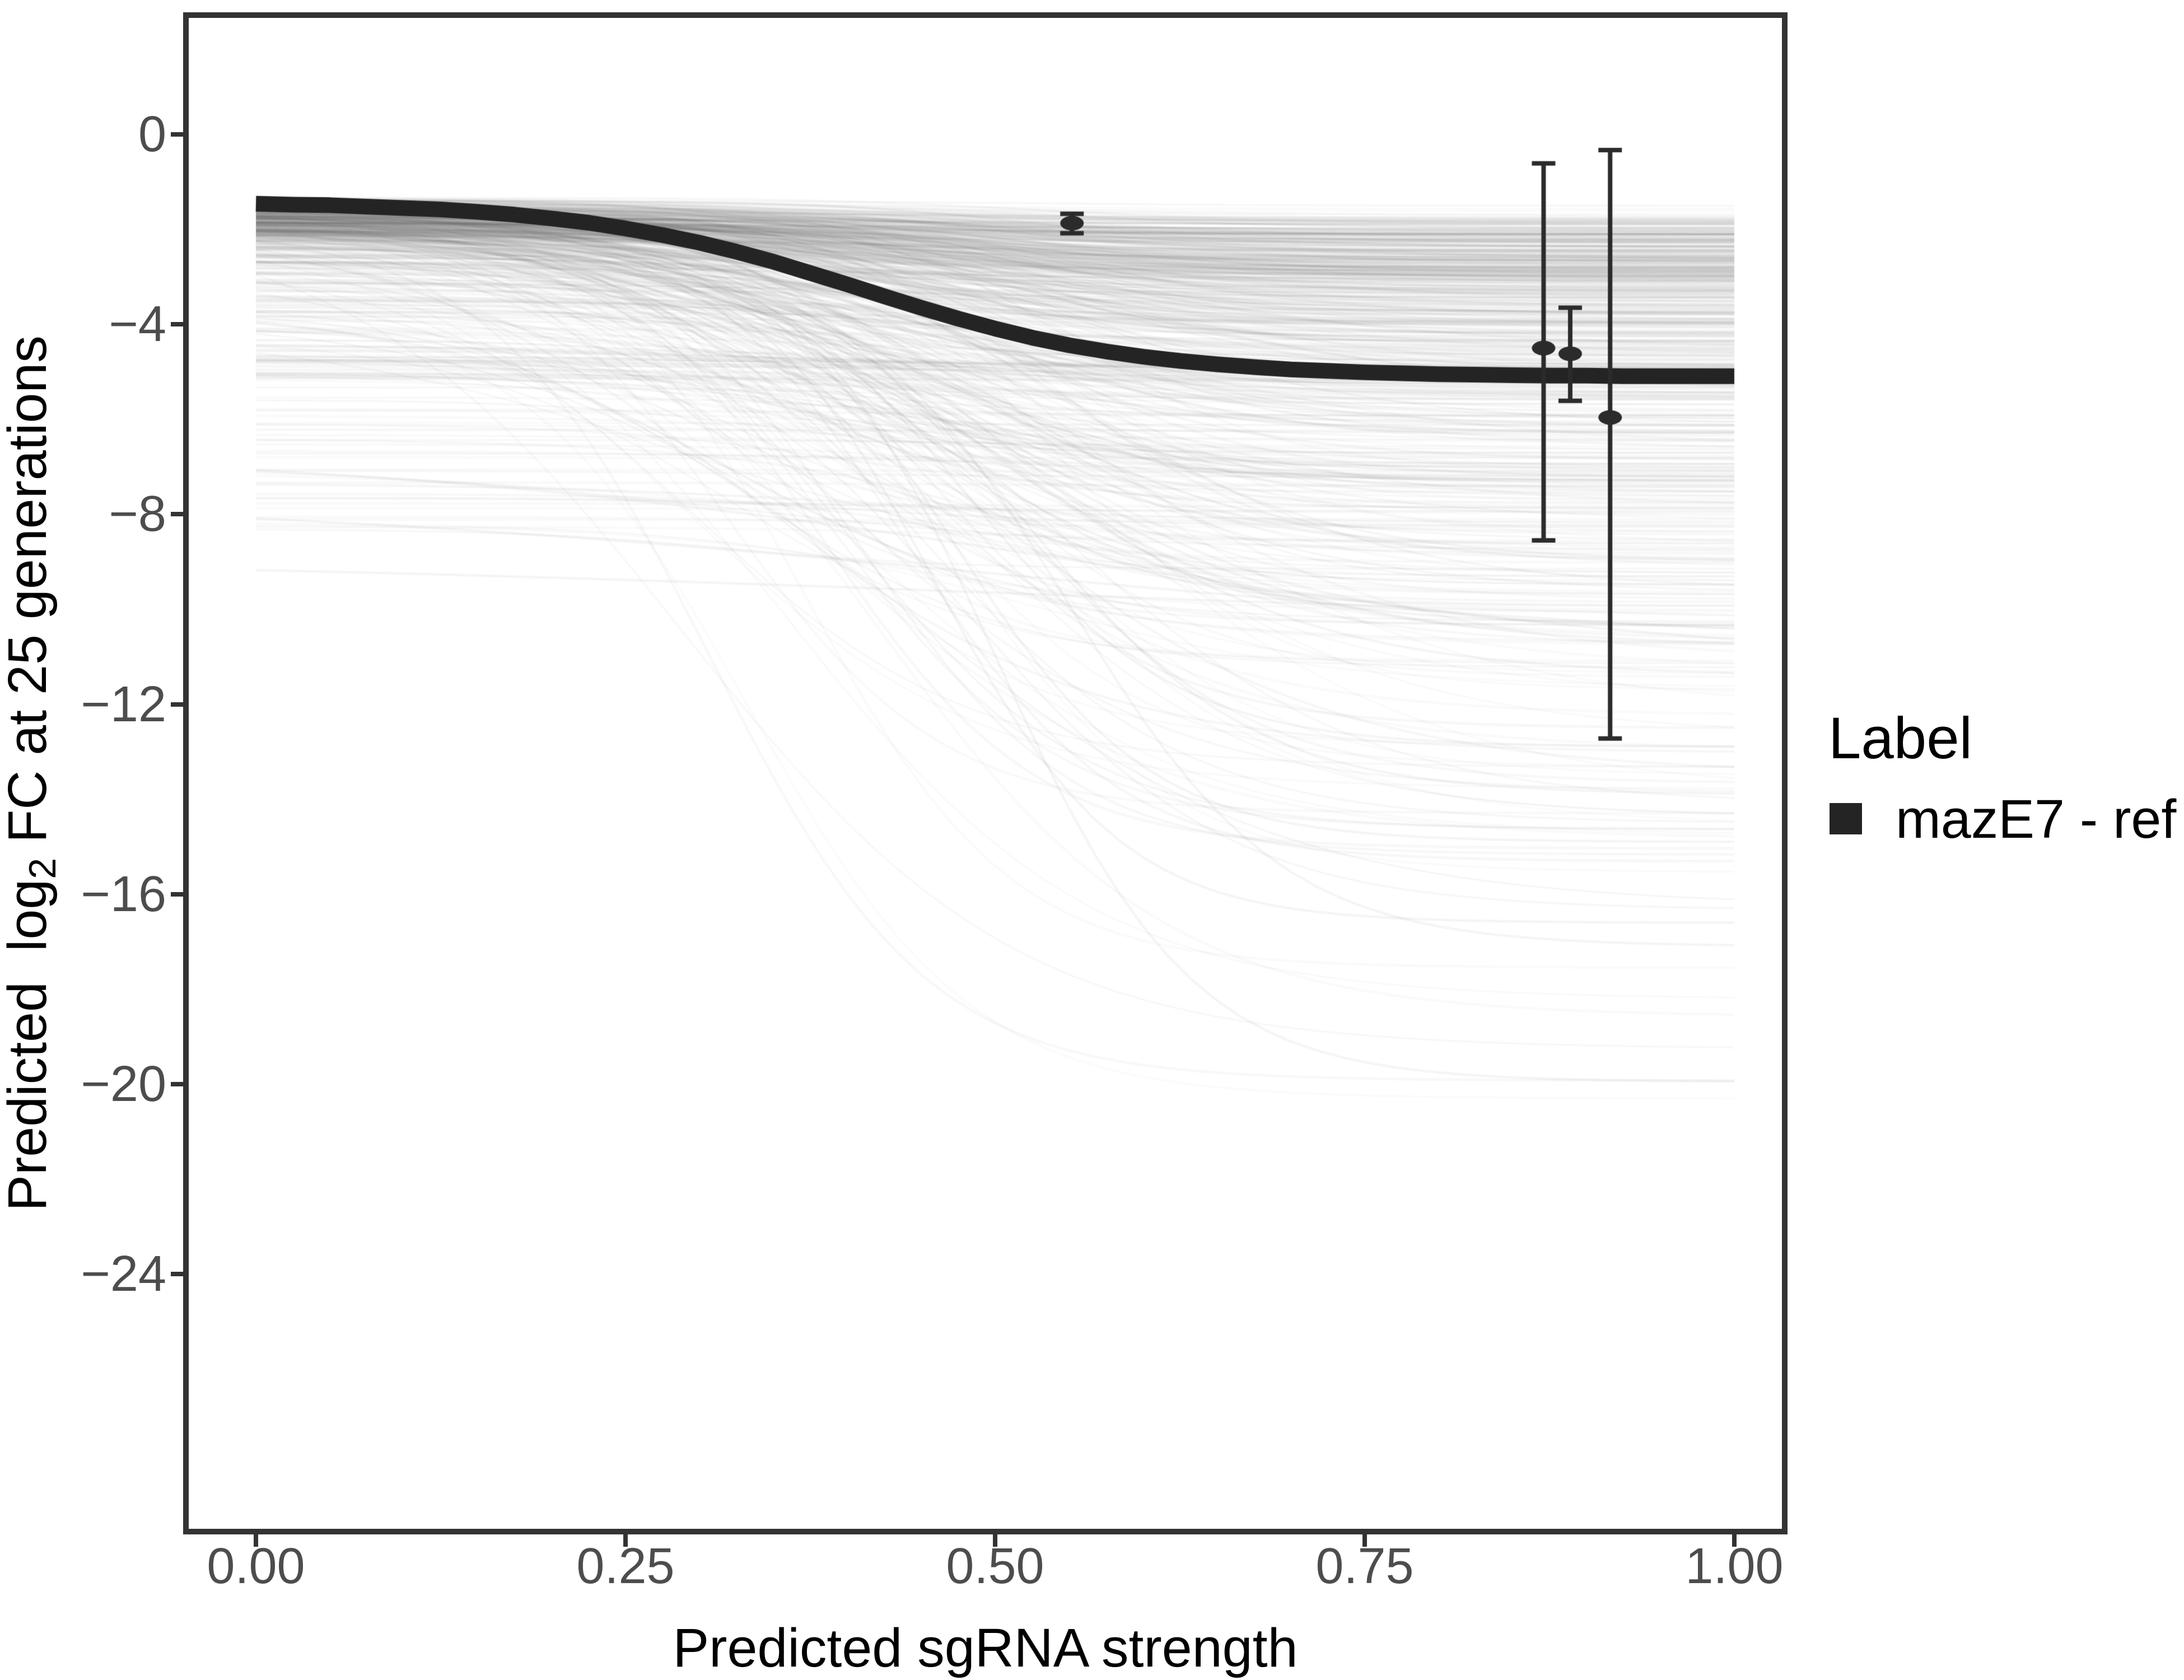 The image size is (2184, 1680). I want to click on y-axis-title-prefix: Predicted log, so click(29, 1045).